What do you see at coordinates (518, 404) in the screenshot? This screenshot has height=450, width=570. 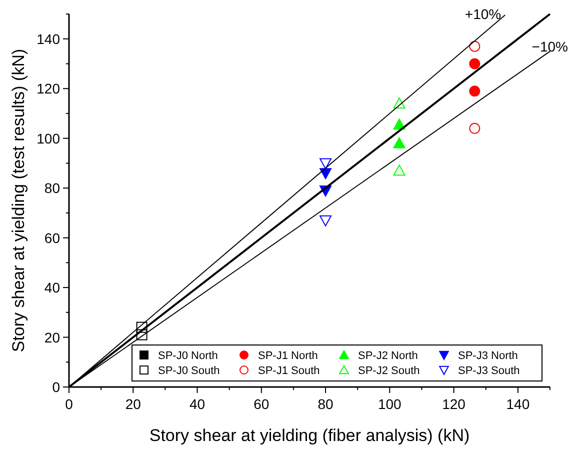 I see `x-tick-label: 140` at bounding box center [518, 404].